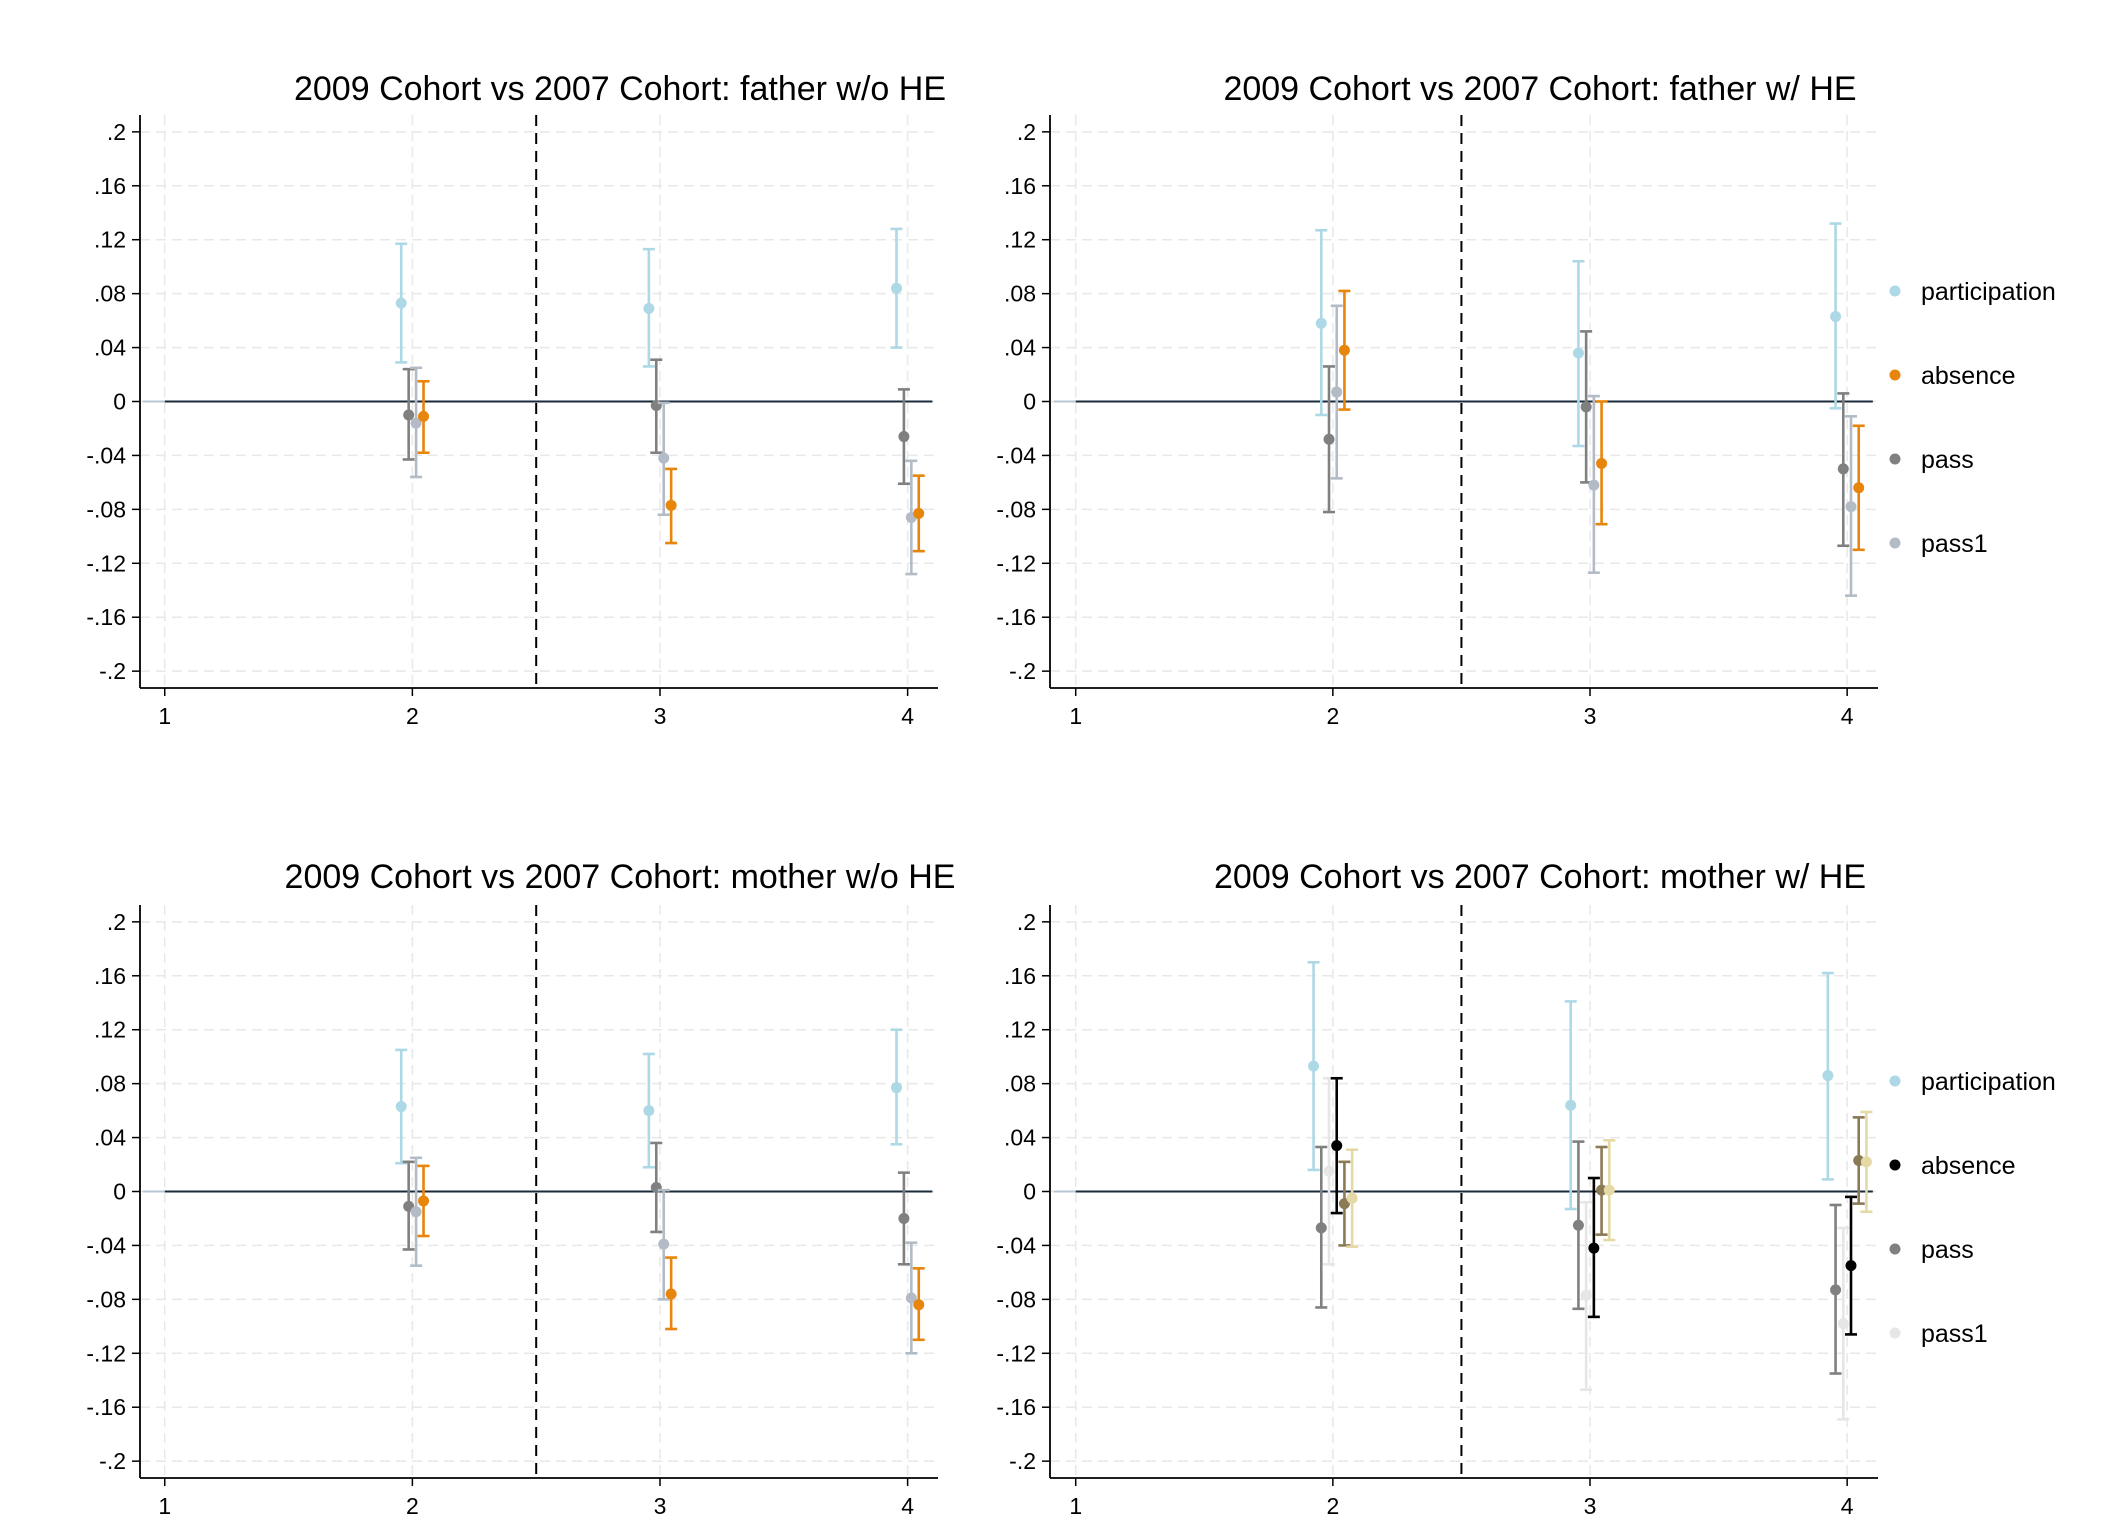 The image size is (2113, 1533). I want to click on legend-label: pass1, so click(1954, 544).